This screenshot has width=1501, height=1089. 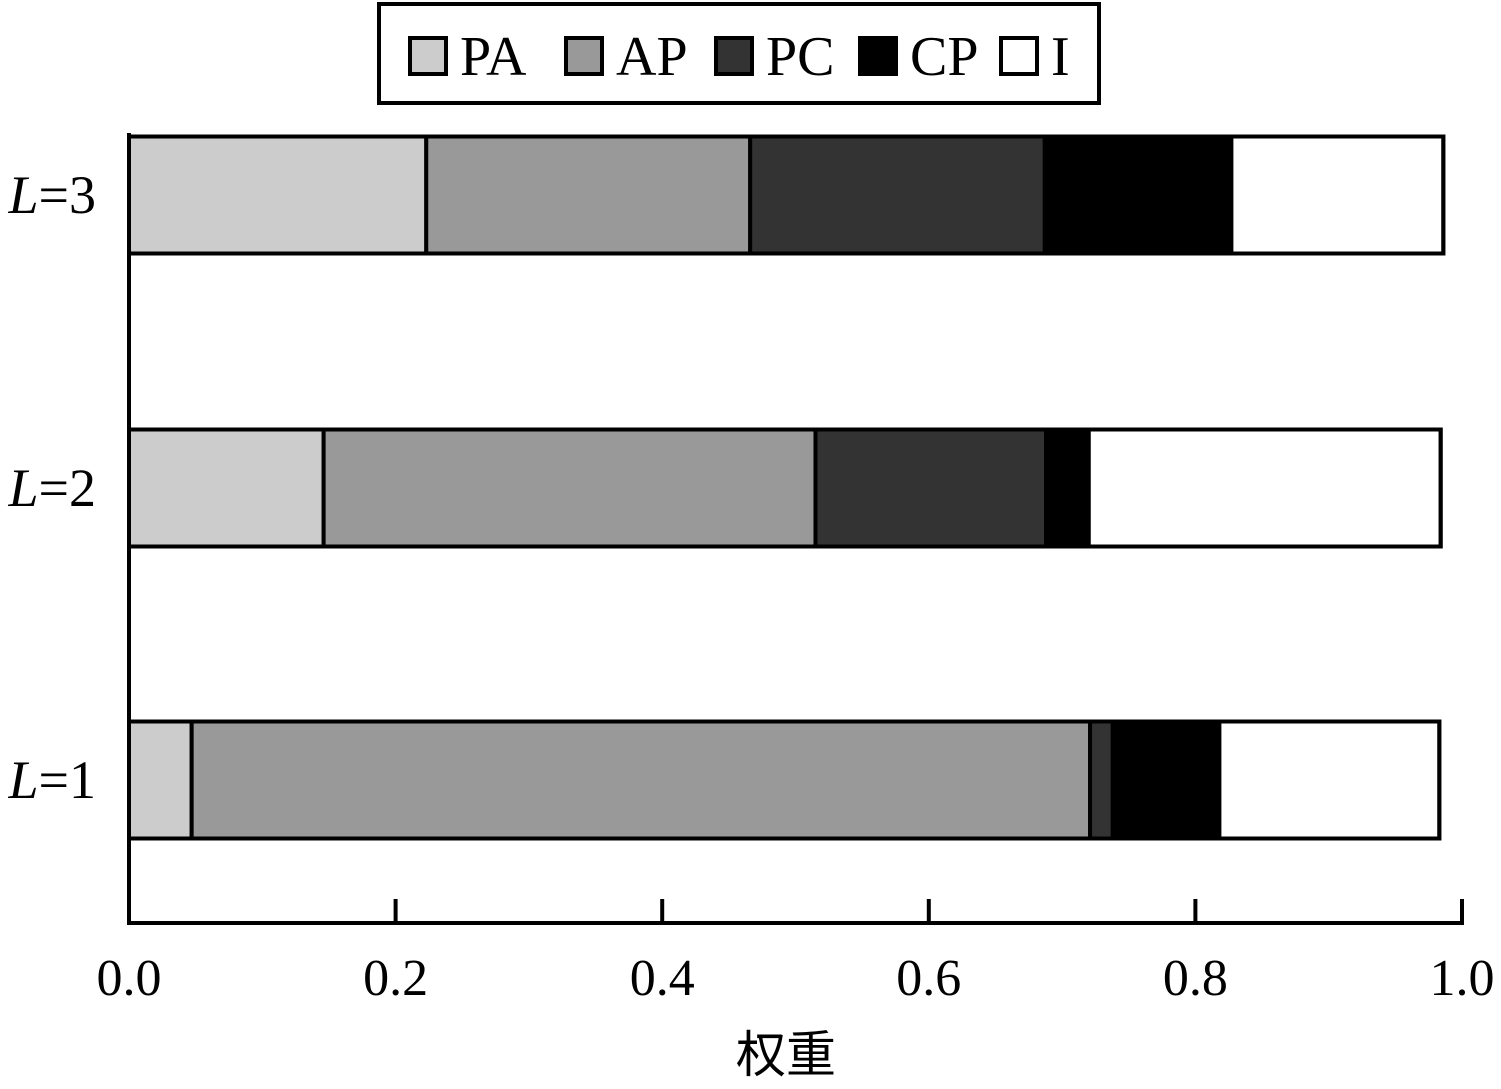 What do you see at coordinates (493, 57) in the screenshot?
I see `legend-label-pa: PA` at bounding box center [493, 57].